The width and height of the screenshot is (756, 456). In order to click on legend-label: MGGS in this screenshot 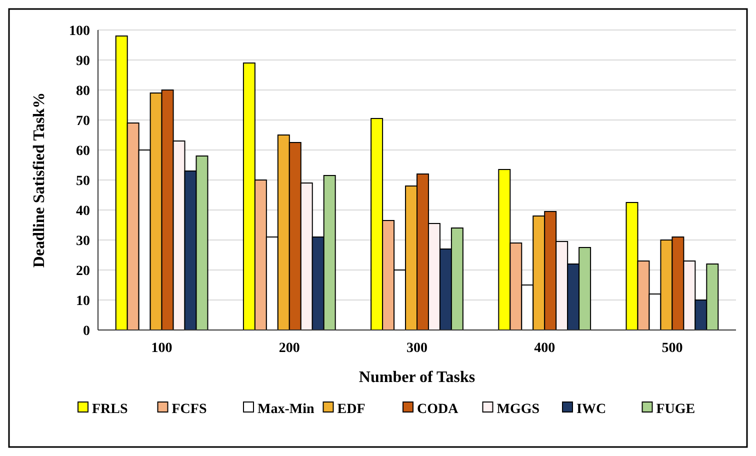, I will do `click(518, 409)`.